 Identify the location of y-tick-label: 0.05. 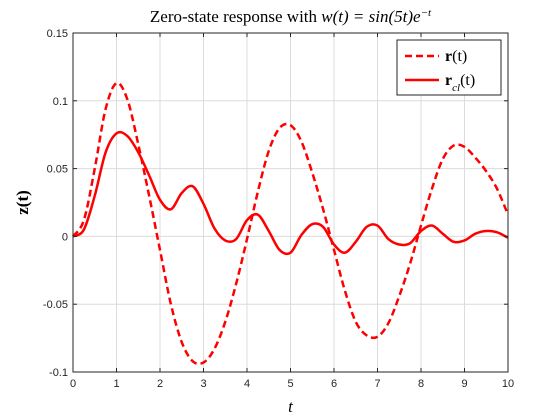
(57, 170).